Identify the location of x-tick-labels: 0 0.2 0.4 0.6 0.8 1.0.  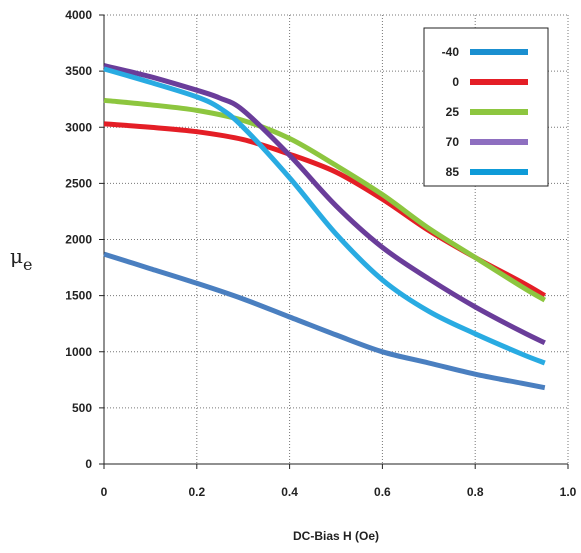
(339, 492).